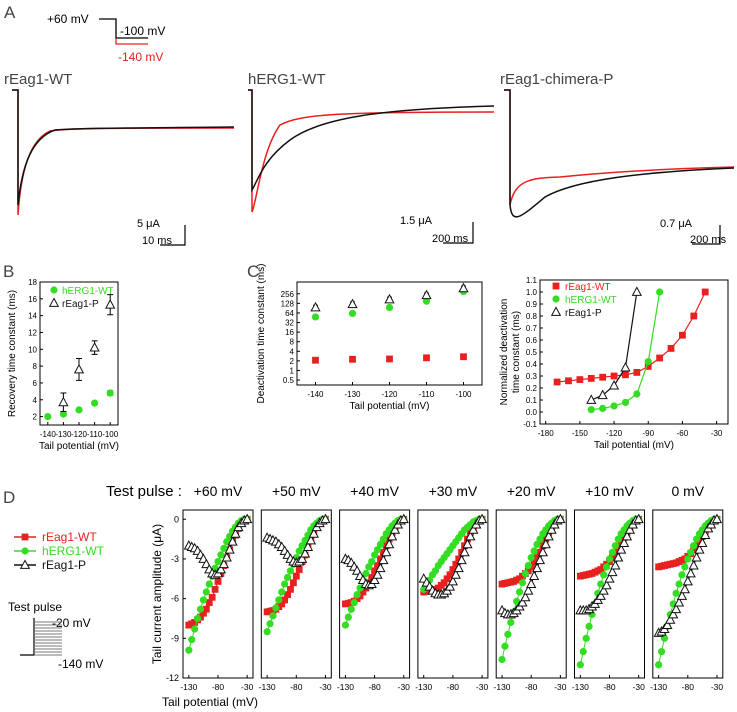 The height and width of the screenshot is (712, 737). Describe the element at coordinates (546, 433) in the screenshot. I see `chart-cr-xtick-label: -180` at that location.